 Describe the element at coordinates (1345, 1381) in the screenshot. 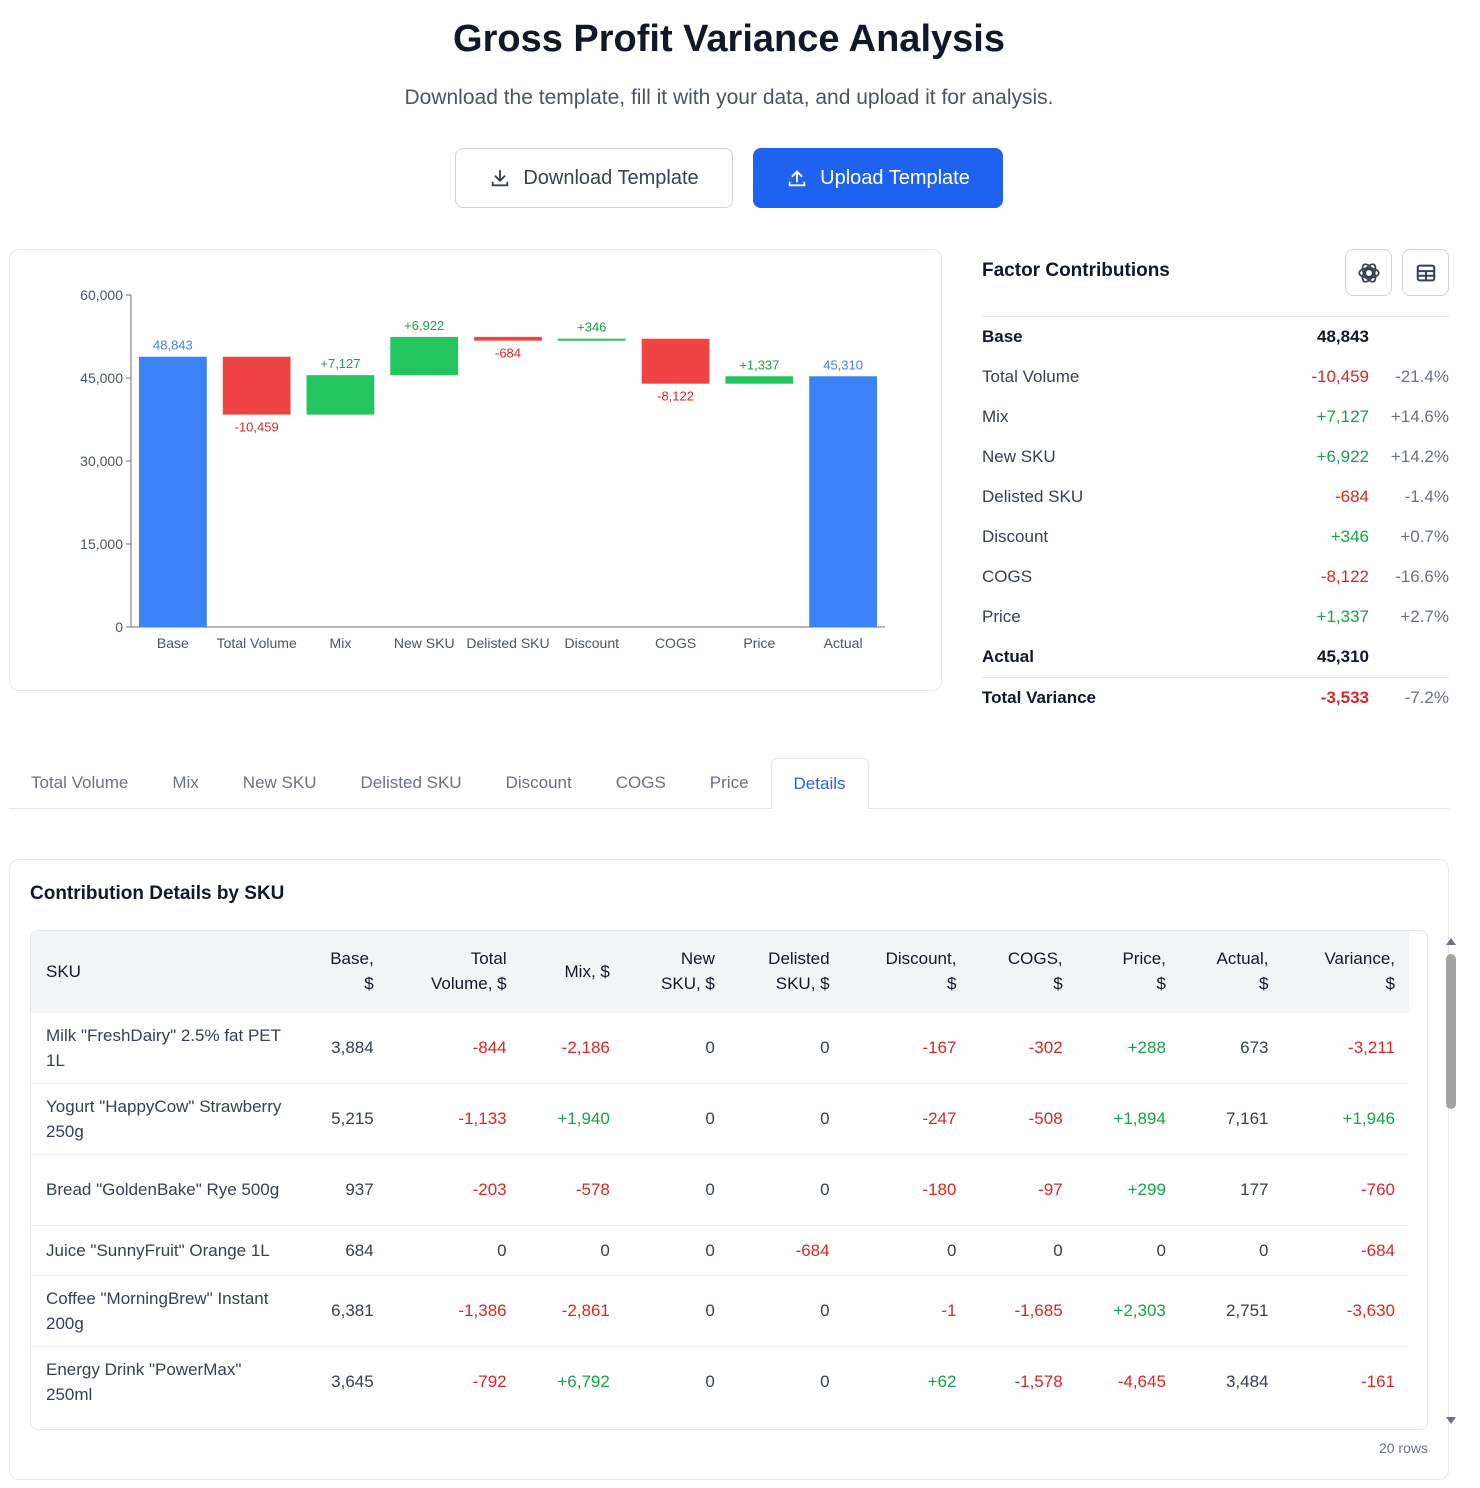

I see `cell-value: -161` at that location.